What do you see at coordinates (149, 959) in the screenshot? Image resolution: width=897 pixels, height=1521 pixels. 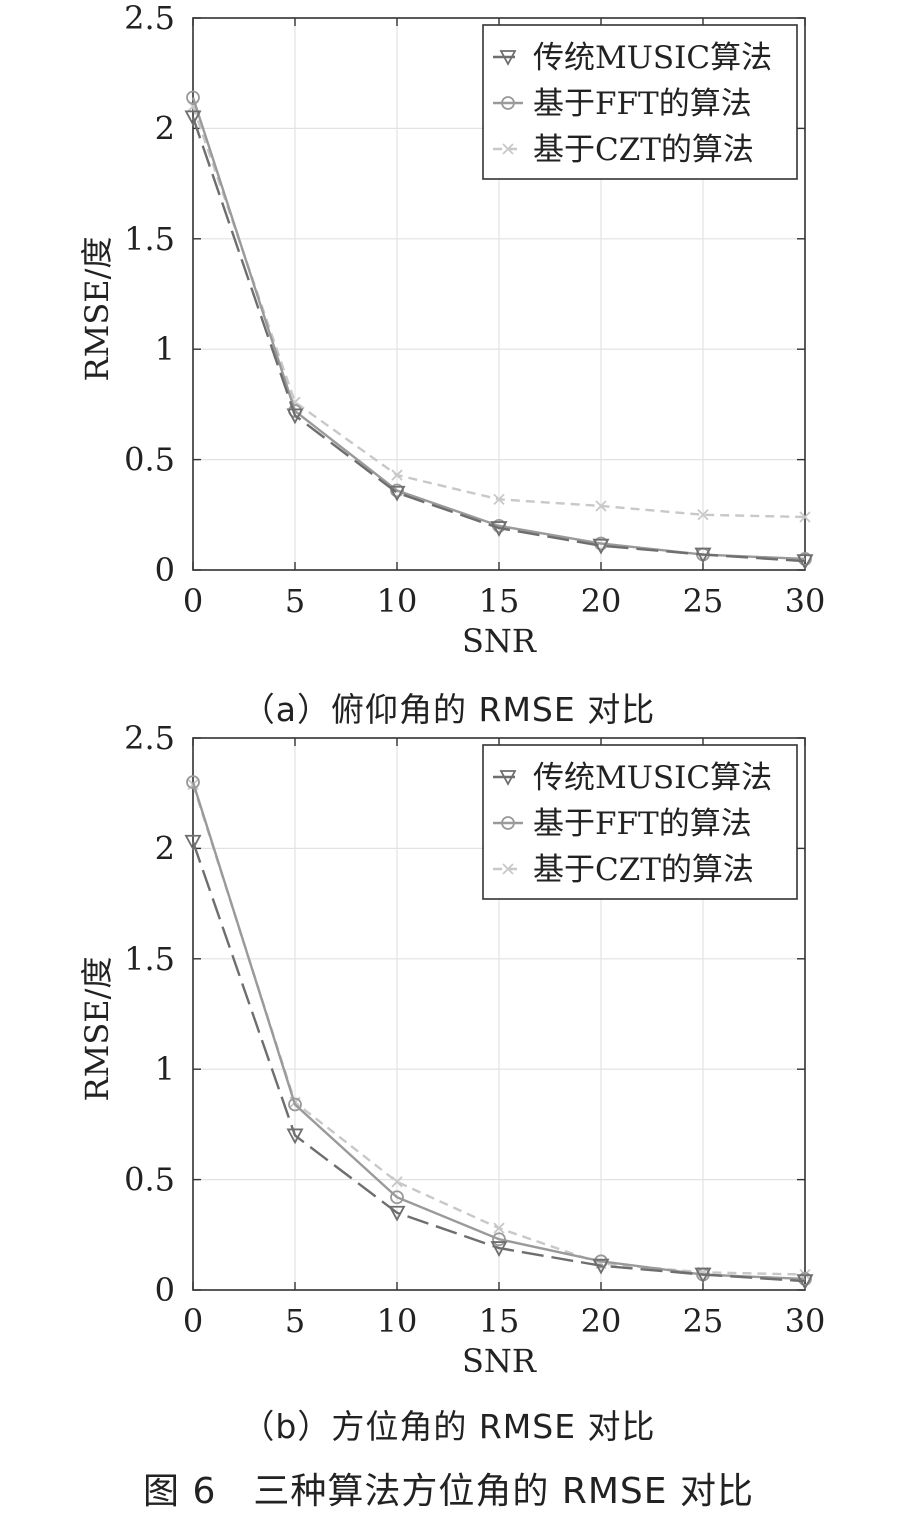 I see `chart-b-ytick-label: 1.5` at bounding box center [149, 959].